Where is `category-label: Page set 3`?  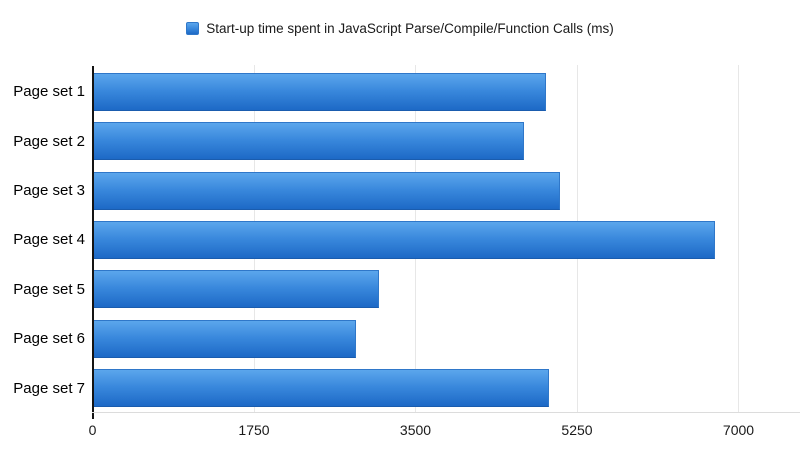 category-label: Page set 3 is located at coordinates (49, 191).